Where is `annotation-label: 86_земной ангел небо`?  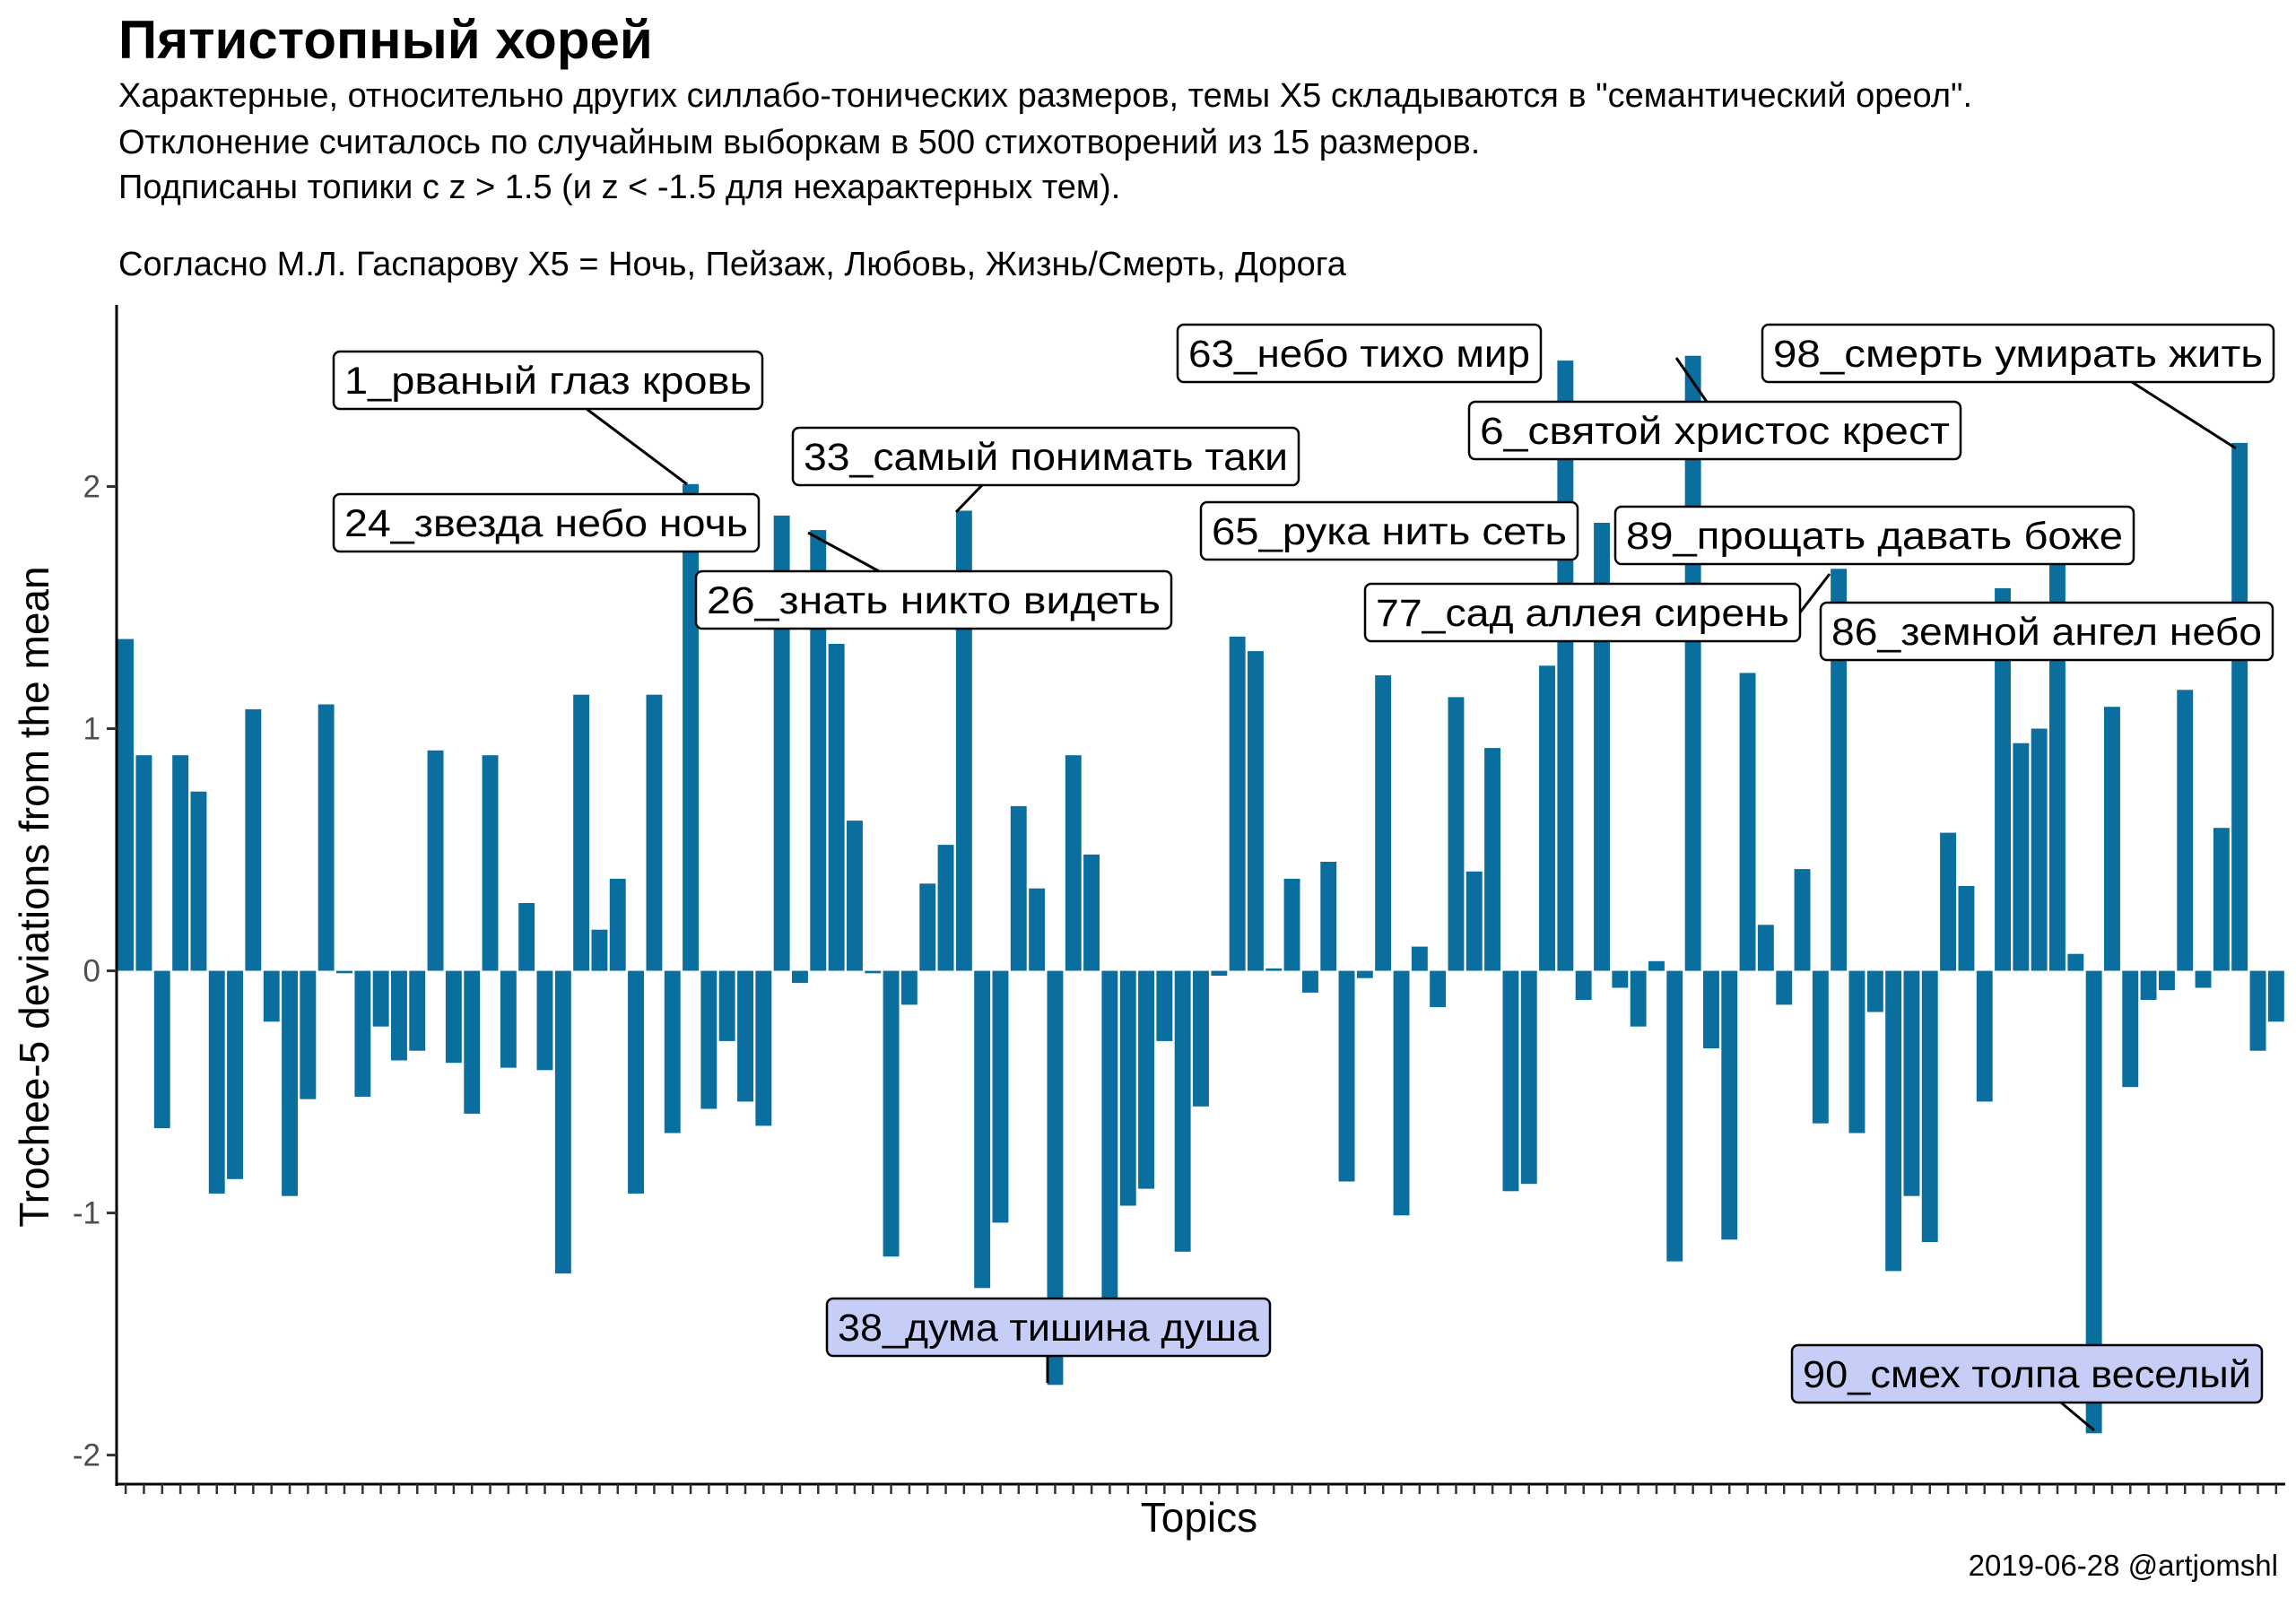 annotation-label: 86_земной ангел небо is located at coordinates (2046, 633).